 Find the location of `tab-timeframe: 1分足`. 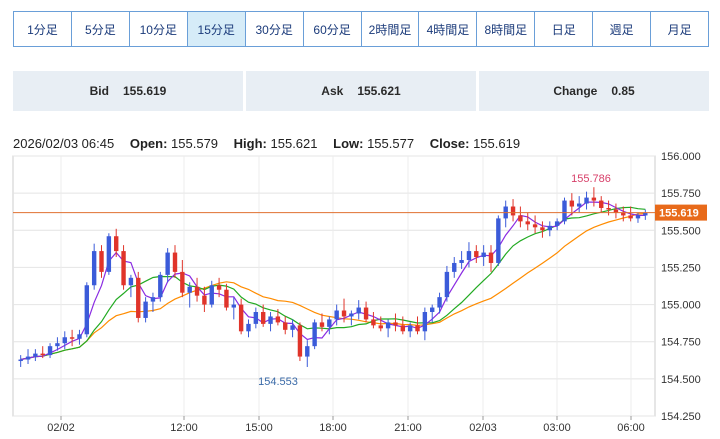

tab-timeframe: 1分足 is located at coordinates (43, 29).